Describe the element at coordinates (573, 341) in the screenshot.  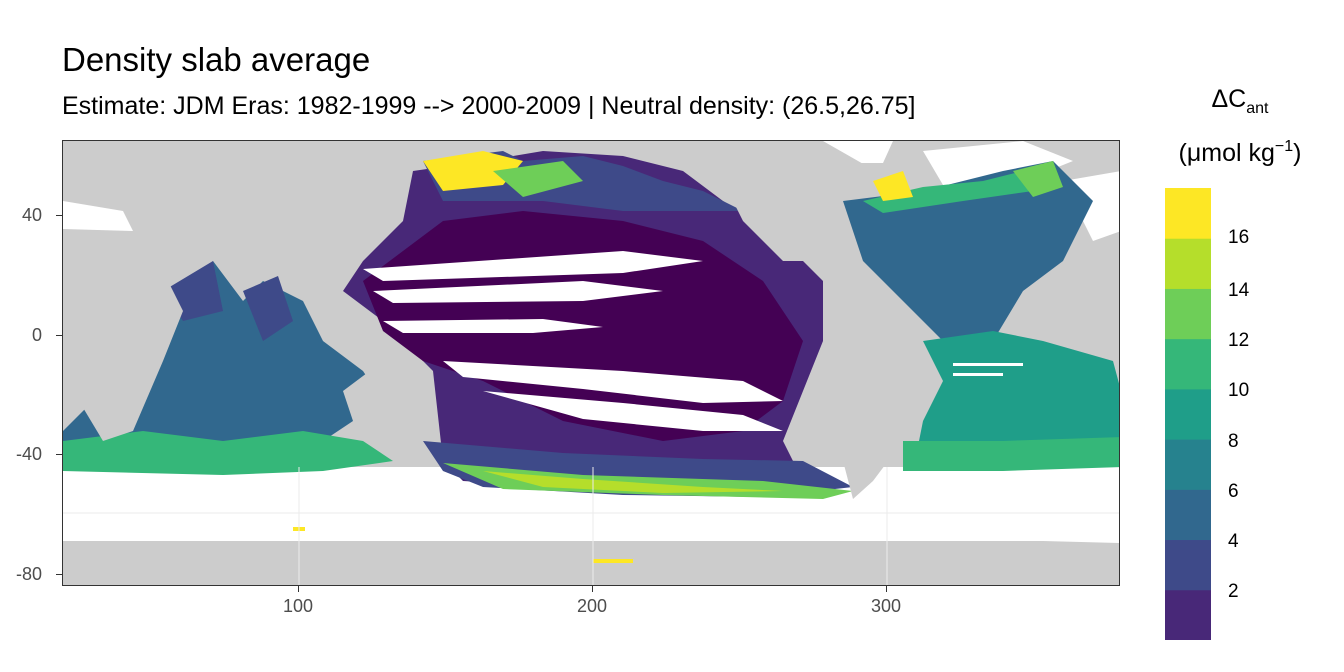
I see `pacific-no-data-streaks` at that location.